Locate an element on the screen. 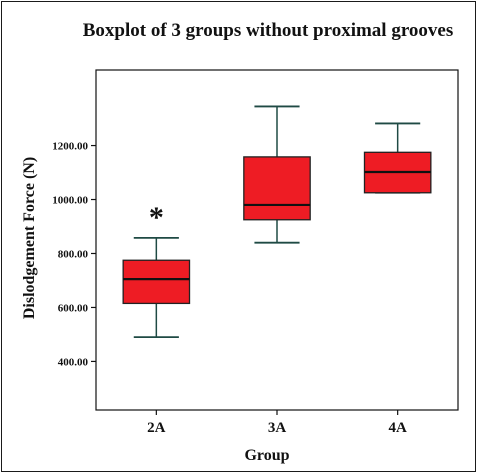 The width and height of the screenshot is (478, 474). y-tick-label: 600.00 is located at coordinates (73, 308).